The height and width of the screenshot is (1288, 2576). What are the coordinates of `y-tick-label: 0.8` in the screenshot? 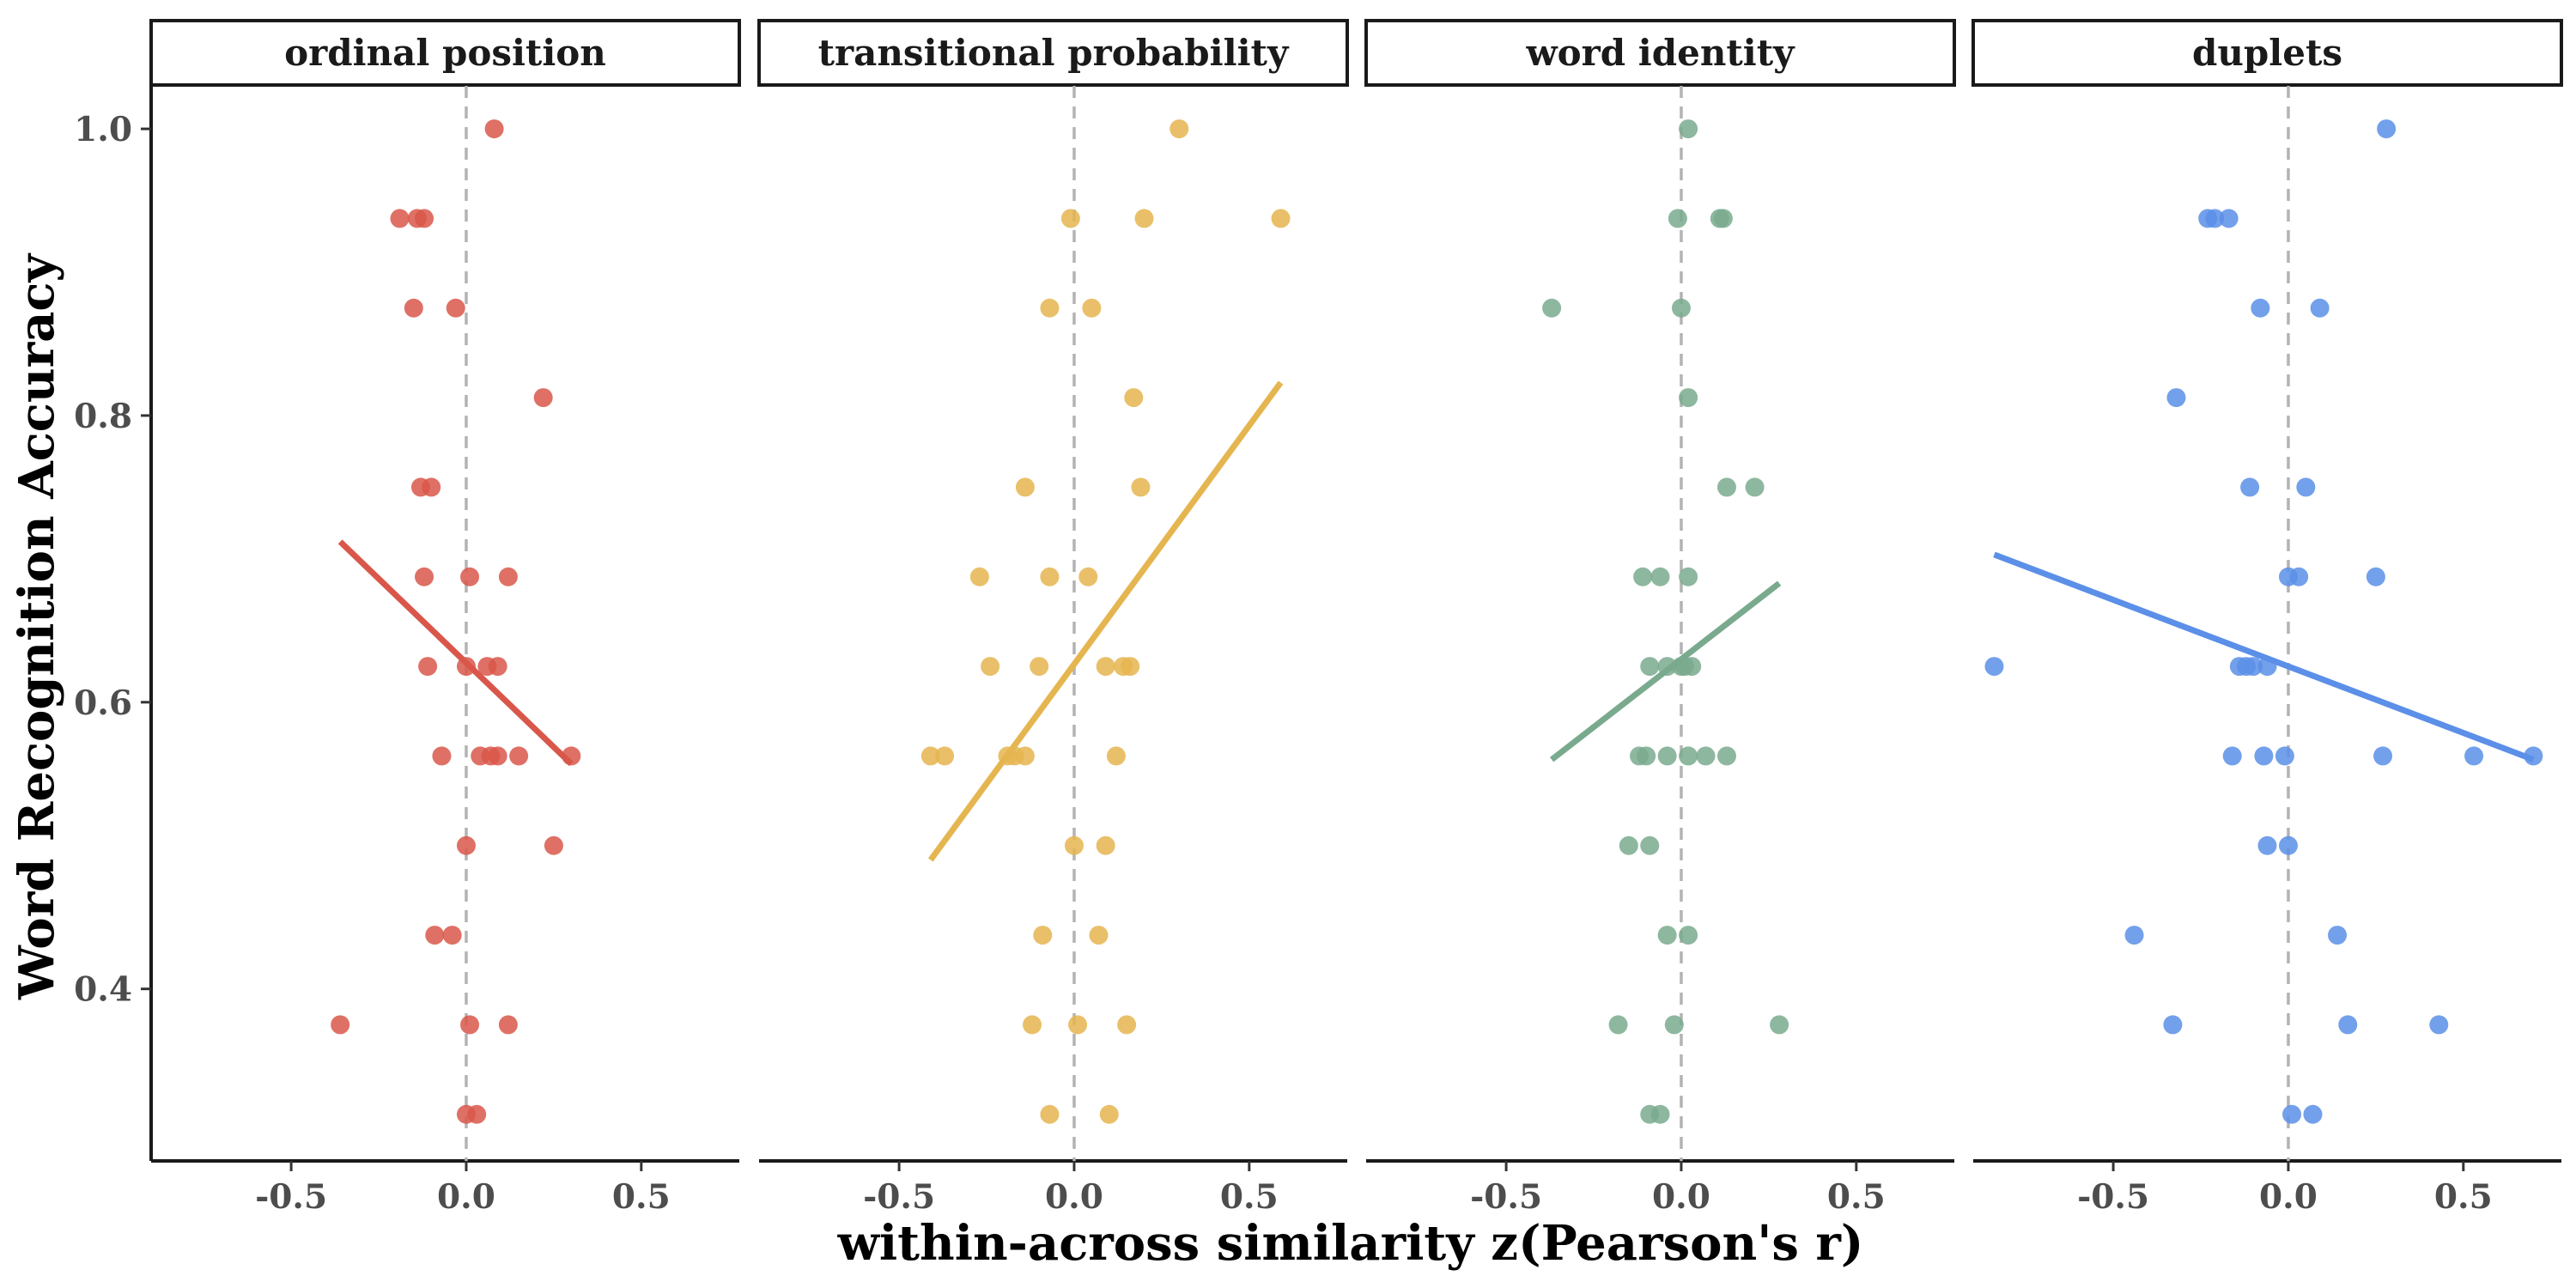 It's located at (103, 417).